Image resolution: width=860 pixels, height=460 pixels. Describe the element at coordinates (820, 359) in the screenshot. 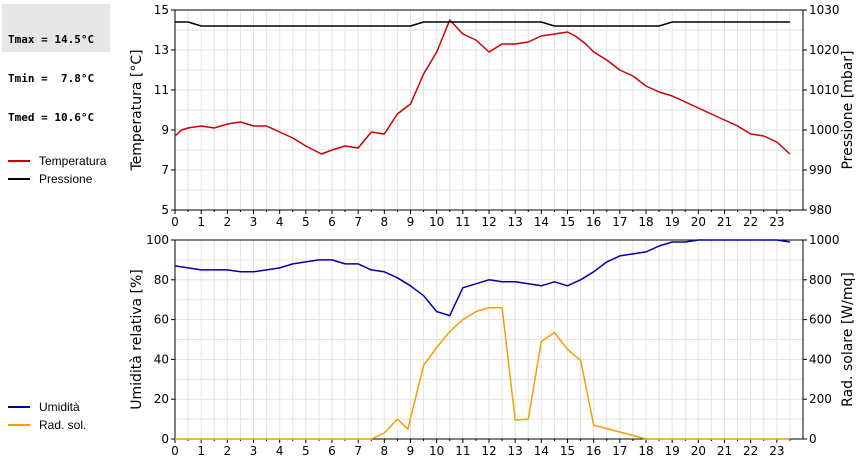

I see `y2-tick-label: 400` at that location.